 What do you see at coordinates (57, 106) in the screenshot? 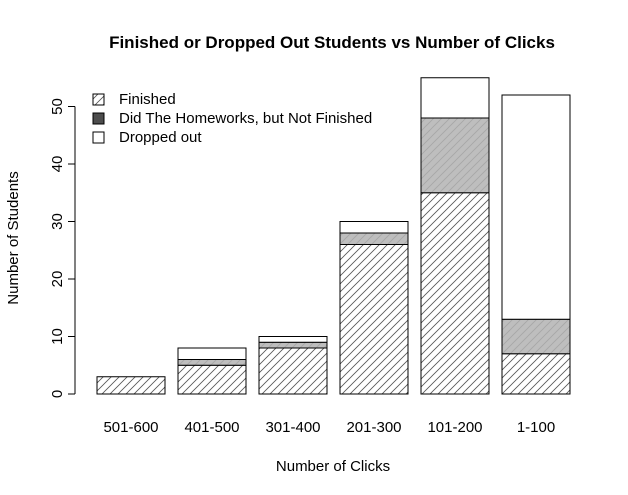
I see `y-tick-label: 50` at bounding box center [57, 106].